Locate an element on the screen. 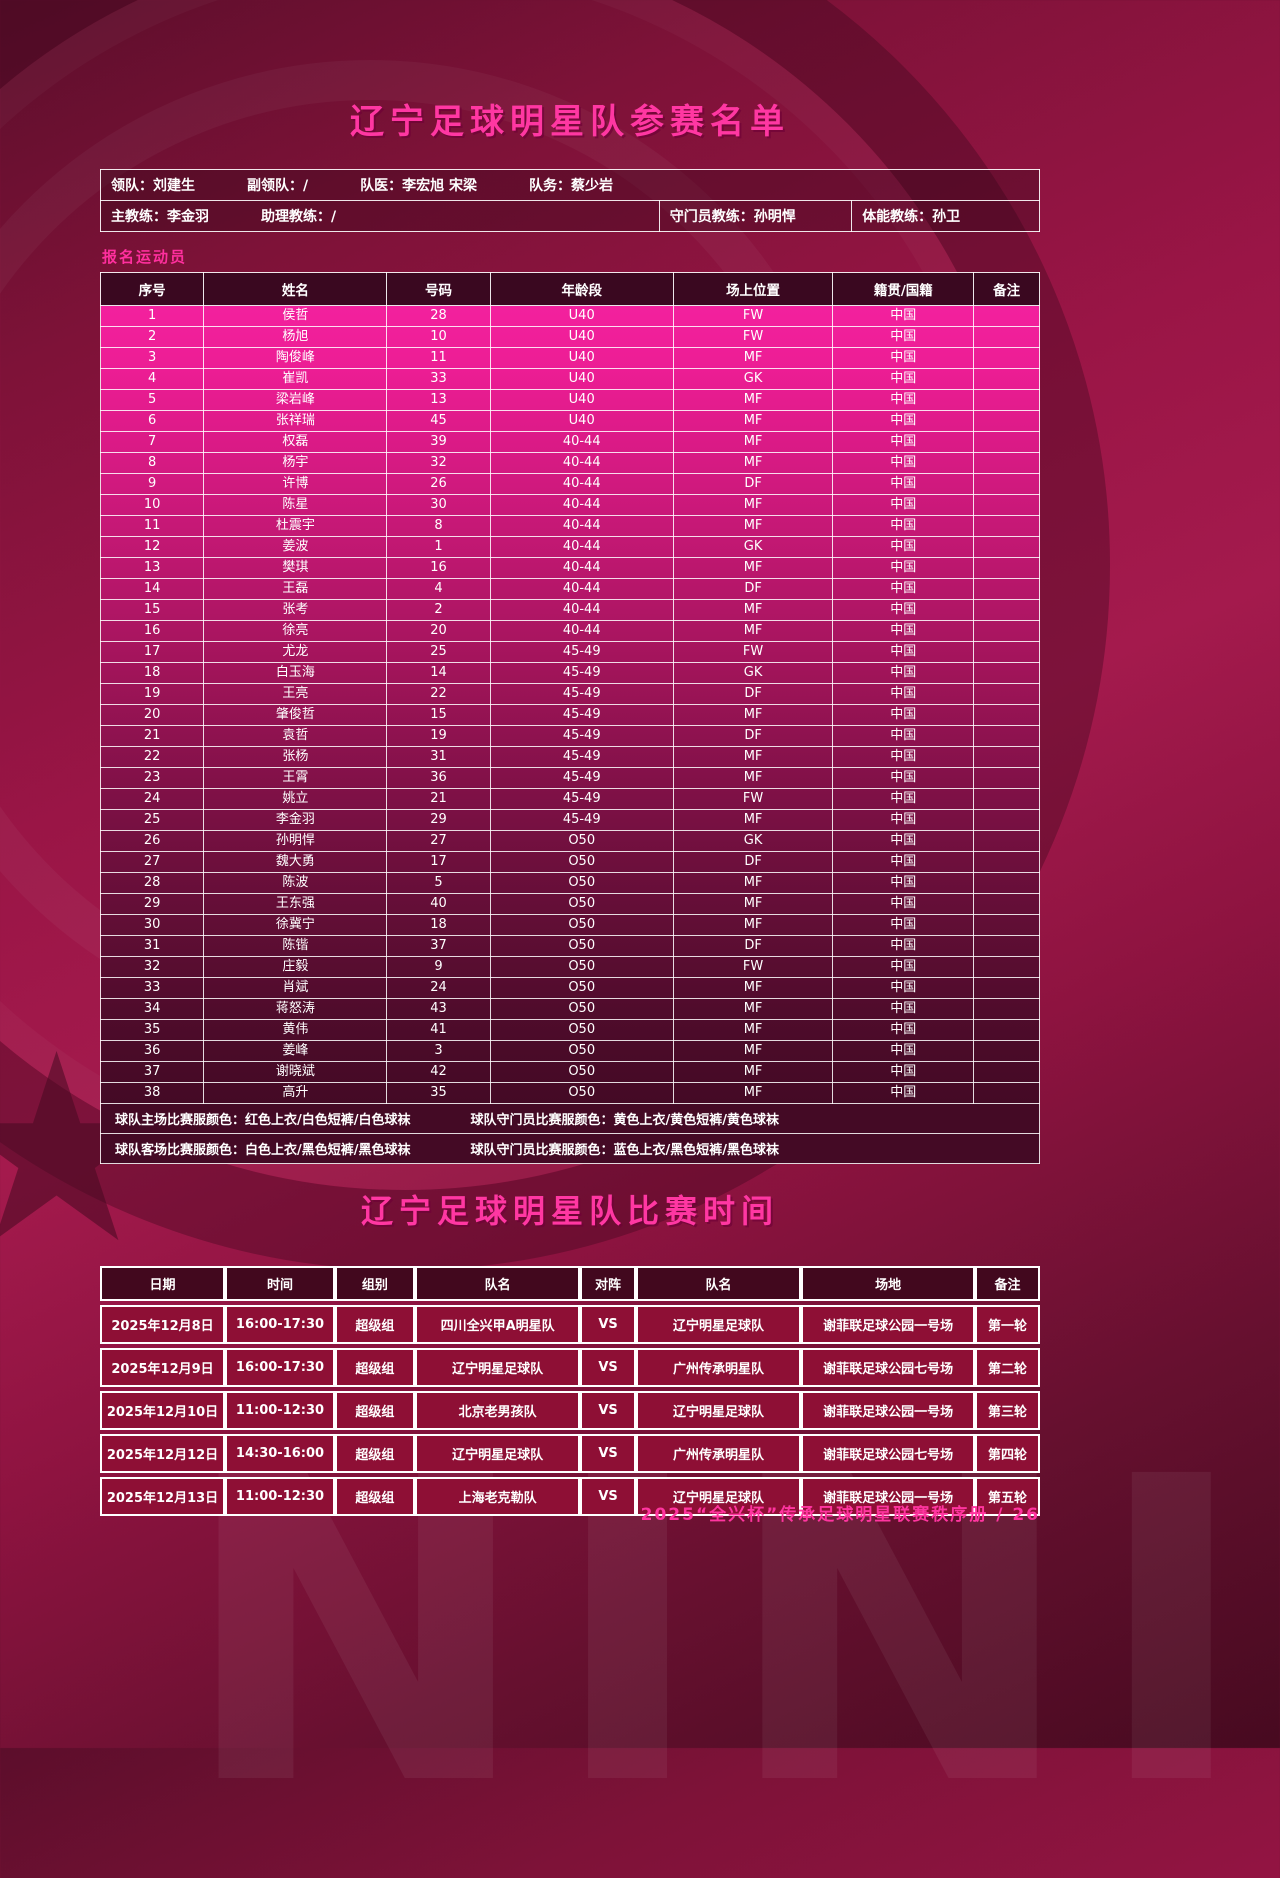  roster-header-cell: 场上位置 is located at coordinates (753, 289).